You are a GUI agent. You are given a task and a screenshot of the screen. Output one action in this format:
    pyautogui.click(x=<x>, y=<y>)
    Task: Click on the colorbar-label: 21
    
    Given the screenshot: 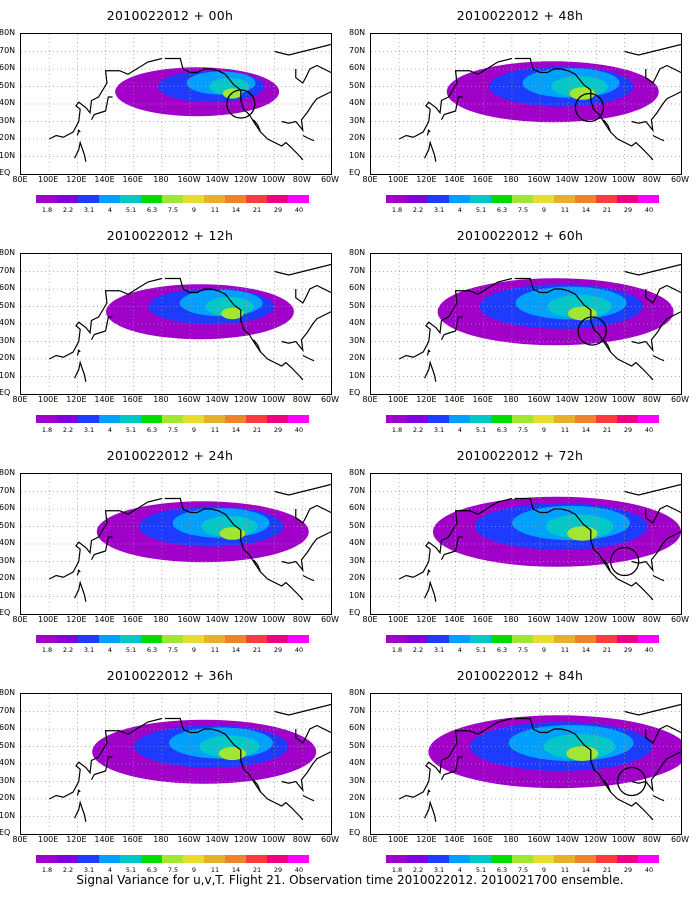 What is the action you would take?
    pyautogui.click(x=607, y=430)
    